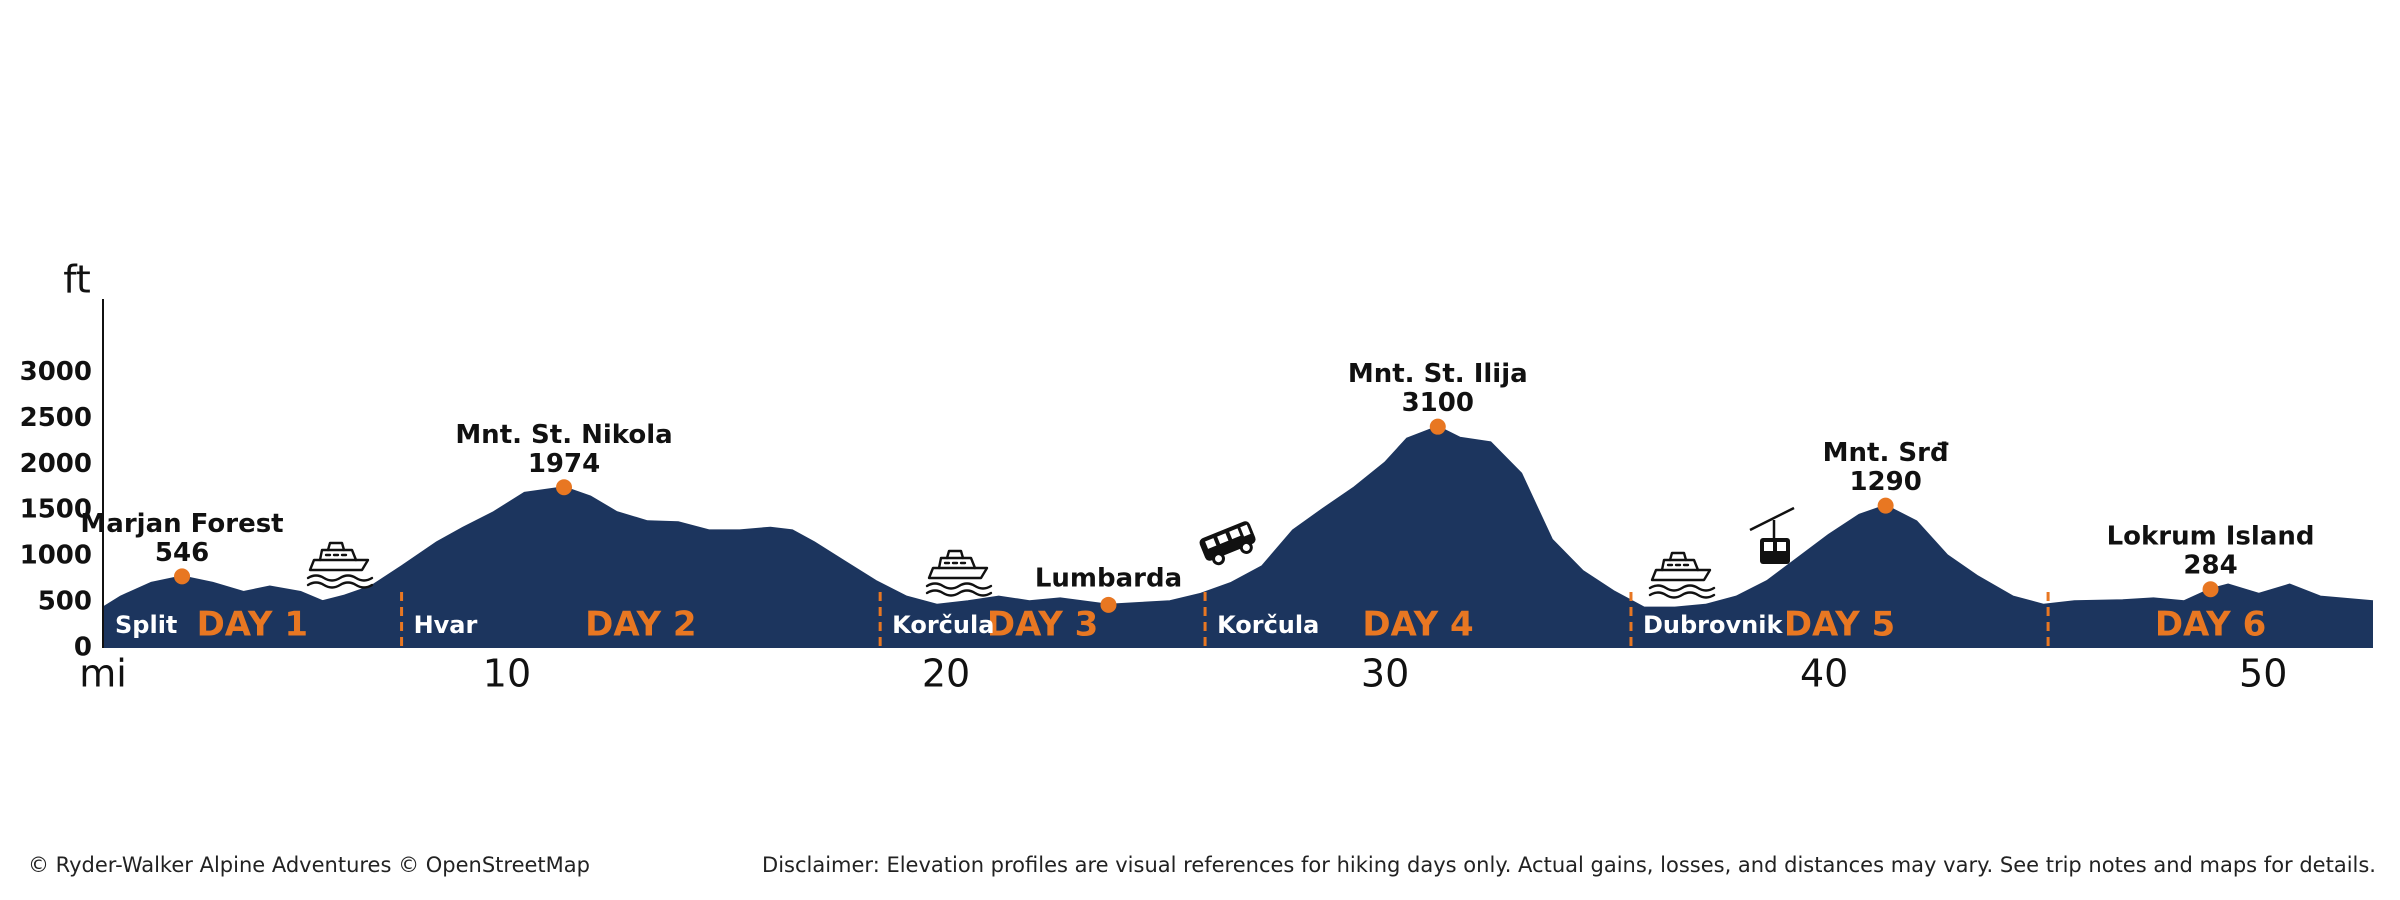 The height and width of the screenshot is (900, 2400). Describe the element at coordinates (1885, 482) in the screenshot. I see `peak-elevation: 1290` at that location.